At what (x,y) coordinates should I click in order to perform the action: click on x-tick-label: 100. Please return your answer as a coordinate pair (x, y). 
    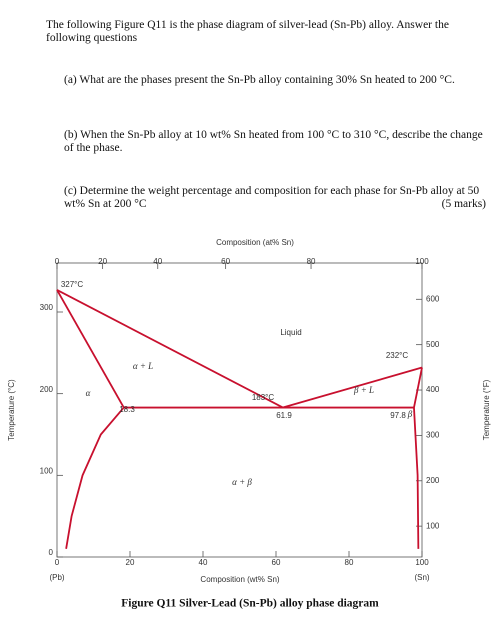
    Looking at the image, I should click on (422, 562).